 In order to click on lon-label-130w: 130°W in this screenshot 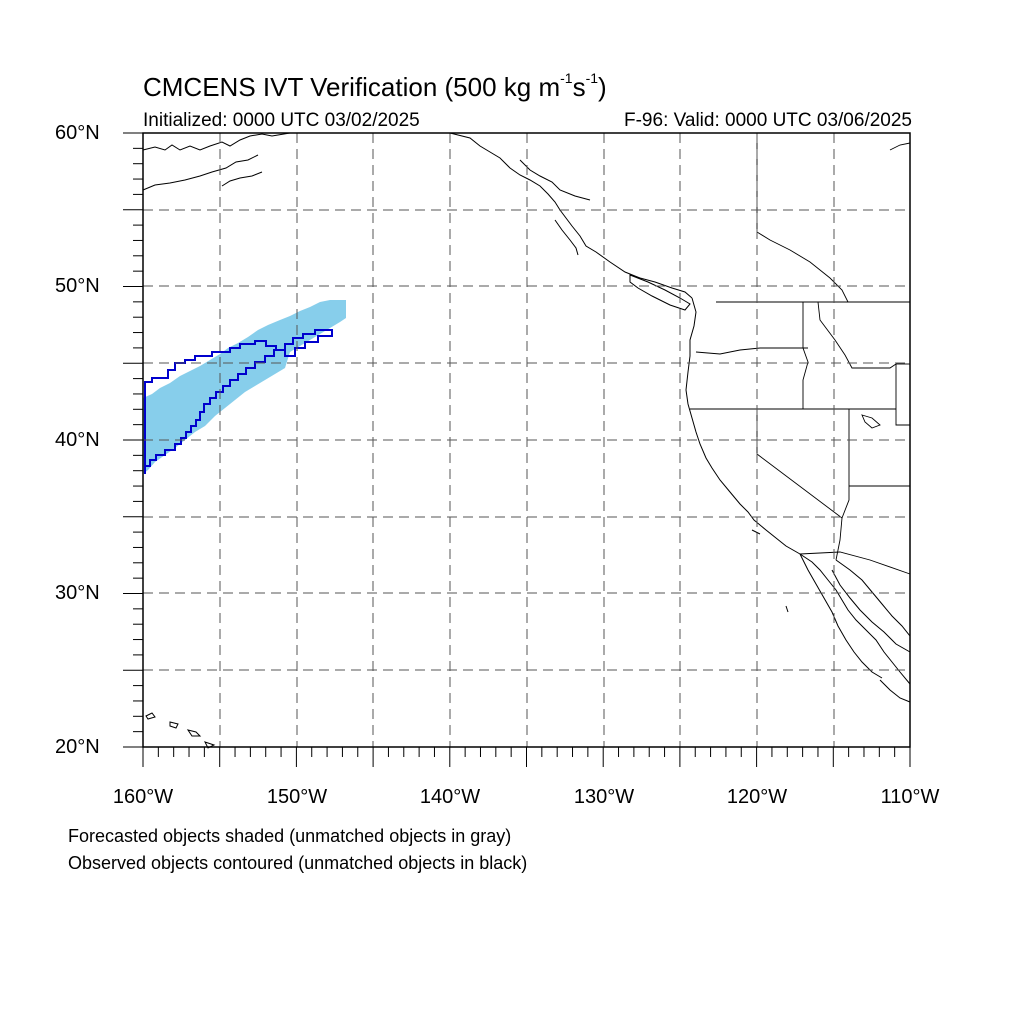, I will do `click(604, 797)`.